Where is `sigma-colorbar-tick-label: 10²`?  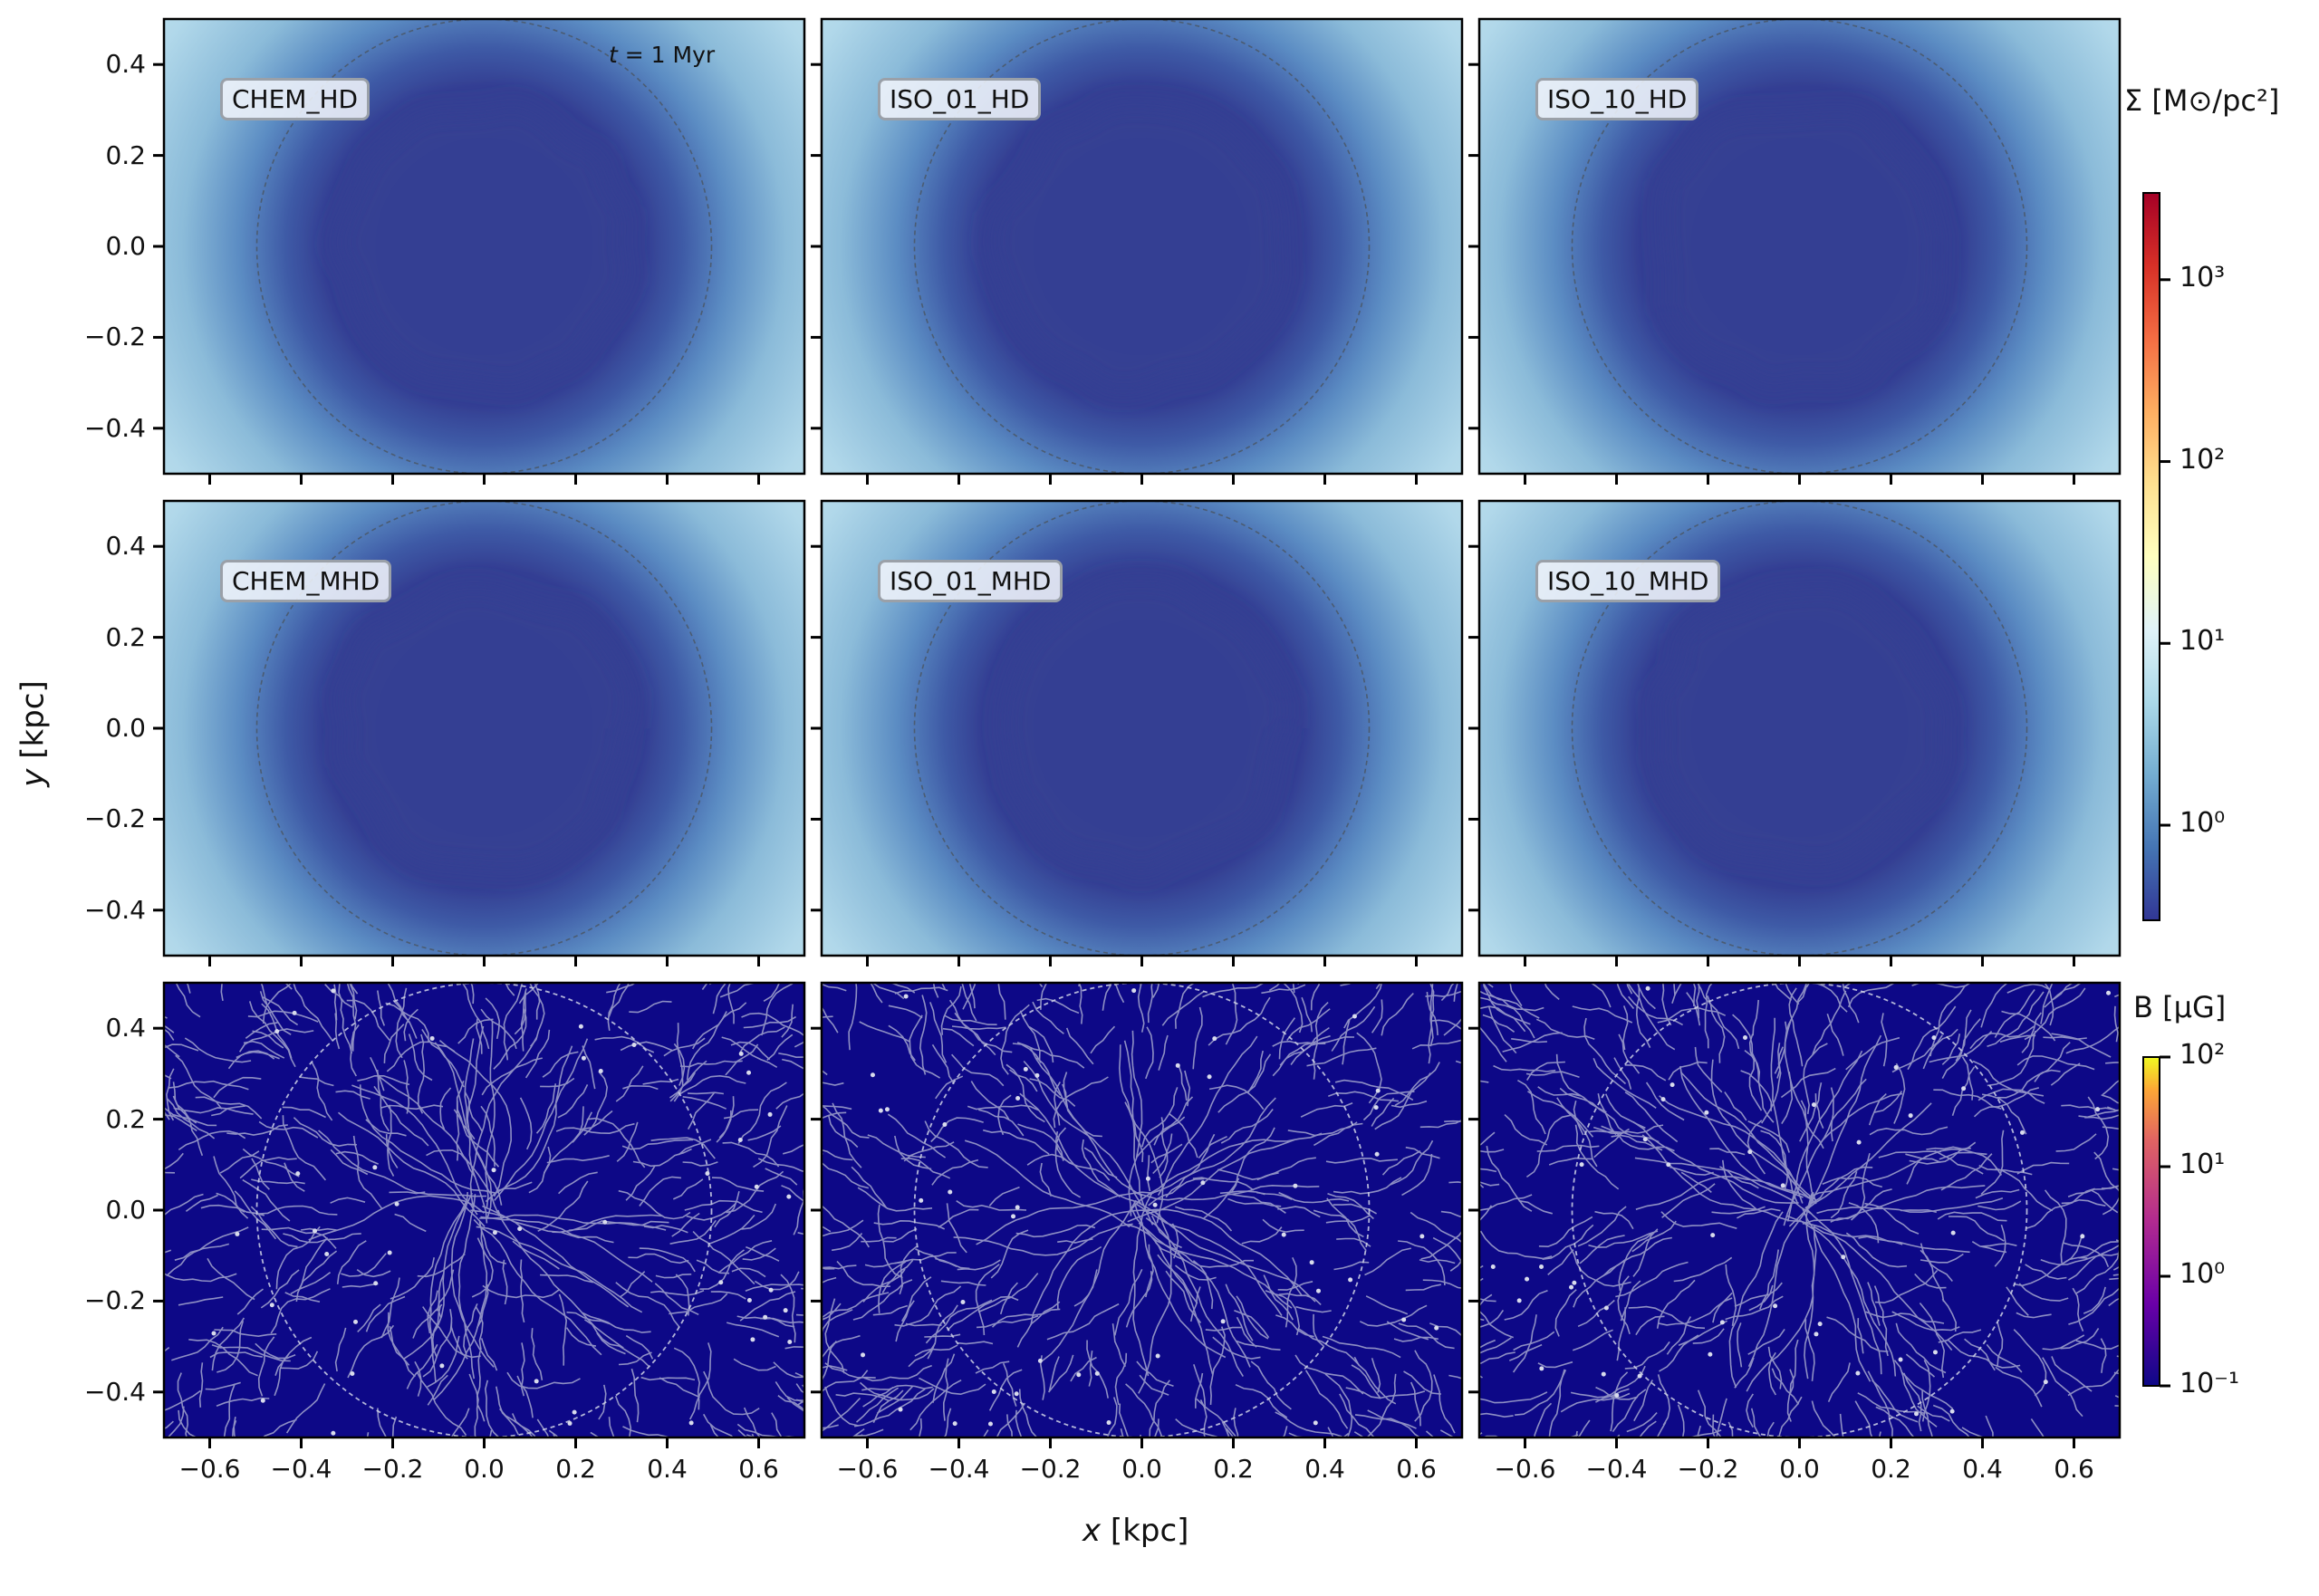
sigma-colorbar-tick-label: 10² is located at coordinates (2202, 459).